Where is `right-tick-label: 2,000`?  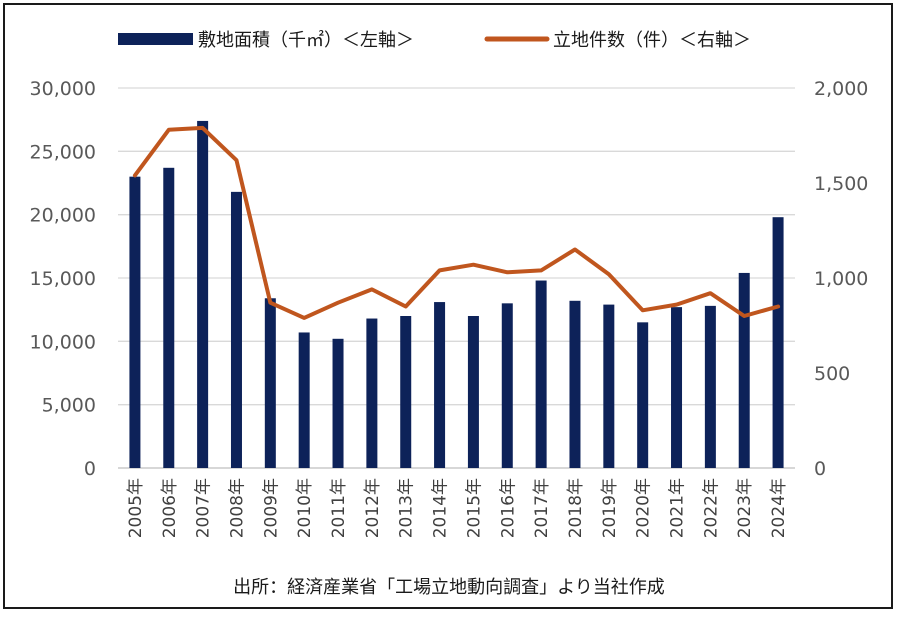 right-tick-label: 2,000 is located at coordinates (841, 89).